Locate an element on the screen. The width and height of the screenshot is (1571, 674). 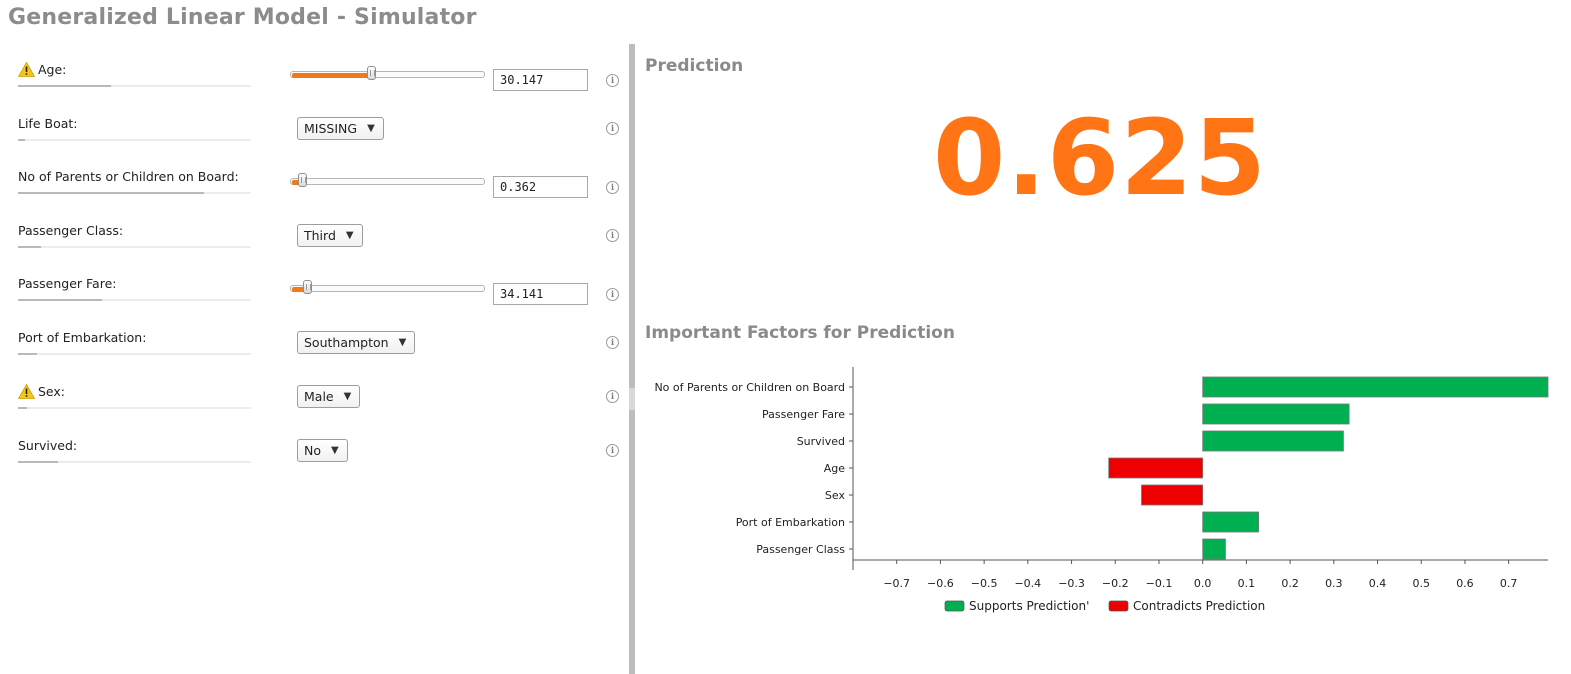
y-tick-label: Passenger Fare is located at coordinates (803, 414).